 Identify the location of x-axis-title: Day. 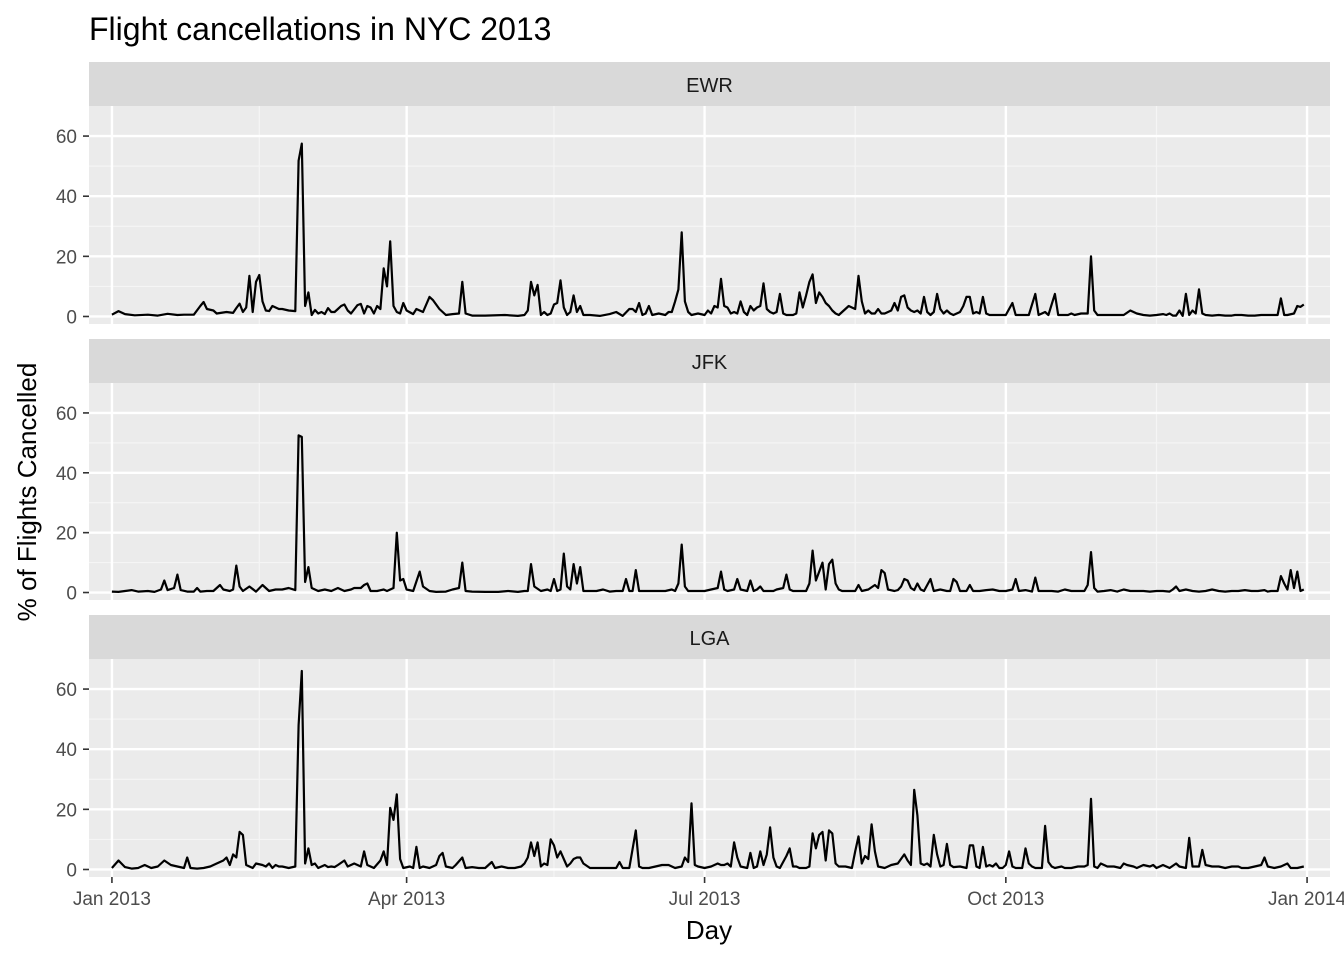
(709, 930).